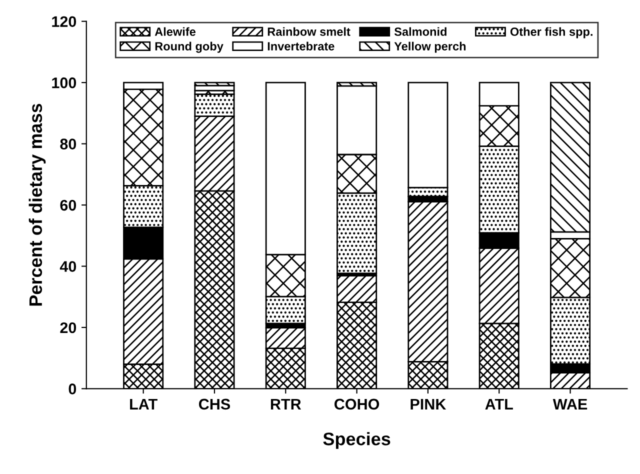 Image resolution: width=640 pixels, height=474 pixels. I want to click on y-axis-title: Percent of dietary mass, so click(37, 205).